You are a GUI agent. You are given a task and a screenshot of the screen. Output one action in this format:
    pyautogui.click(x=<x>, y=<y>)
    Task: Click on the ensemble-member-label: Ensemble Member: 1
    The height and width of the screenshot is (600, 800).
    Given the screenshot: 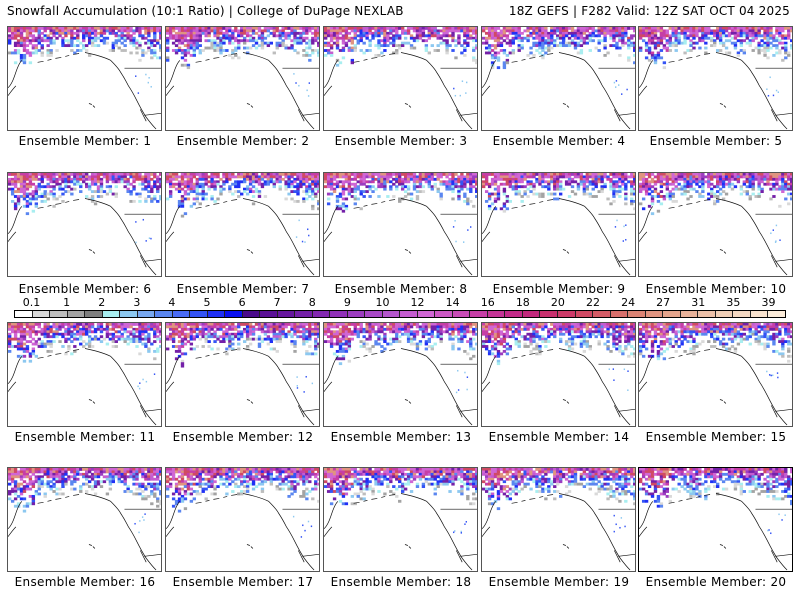 What is the action you would take?
    pyautogui.click(x=85, y=141)
    